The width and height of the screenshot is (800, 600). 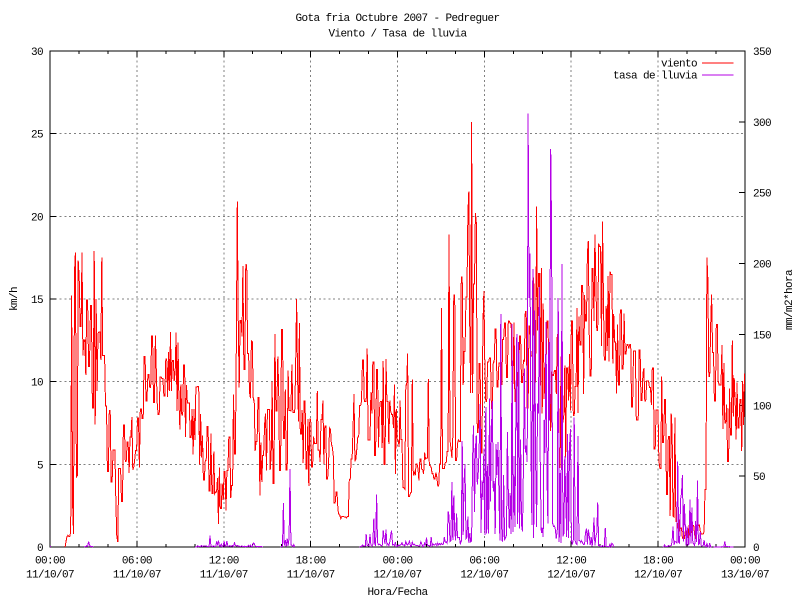 What do you see at coordinates (15, 299) in the screenshot?
I see `svg-text: km/h` at bounding box center [15, 299].